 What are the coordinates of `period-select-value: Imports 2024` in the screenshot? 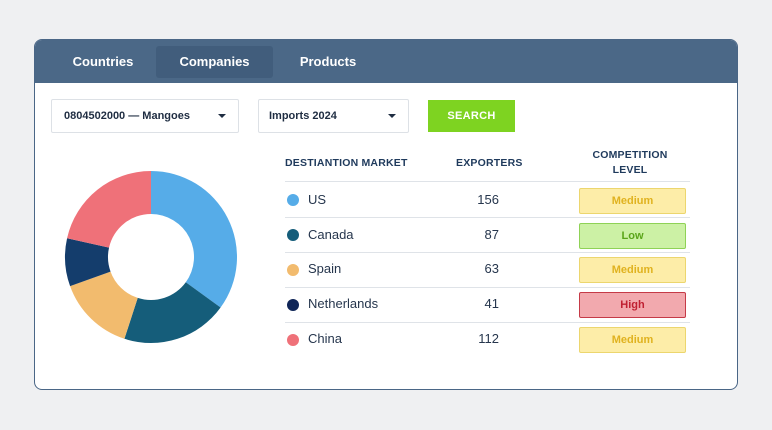 It's located at (303, 116).